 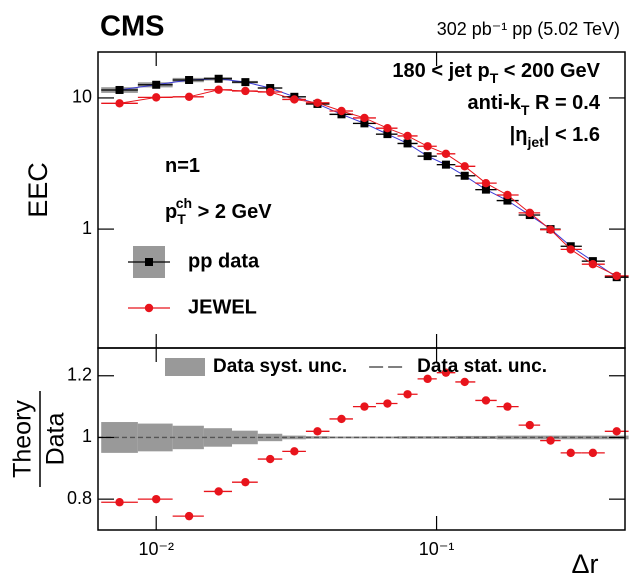 I want to click on x-tick-label: 10⁻², so click(x=156, y=549).